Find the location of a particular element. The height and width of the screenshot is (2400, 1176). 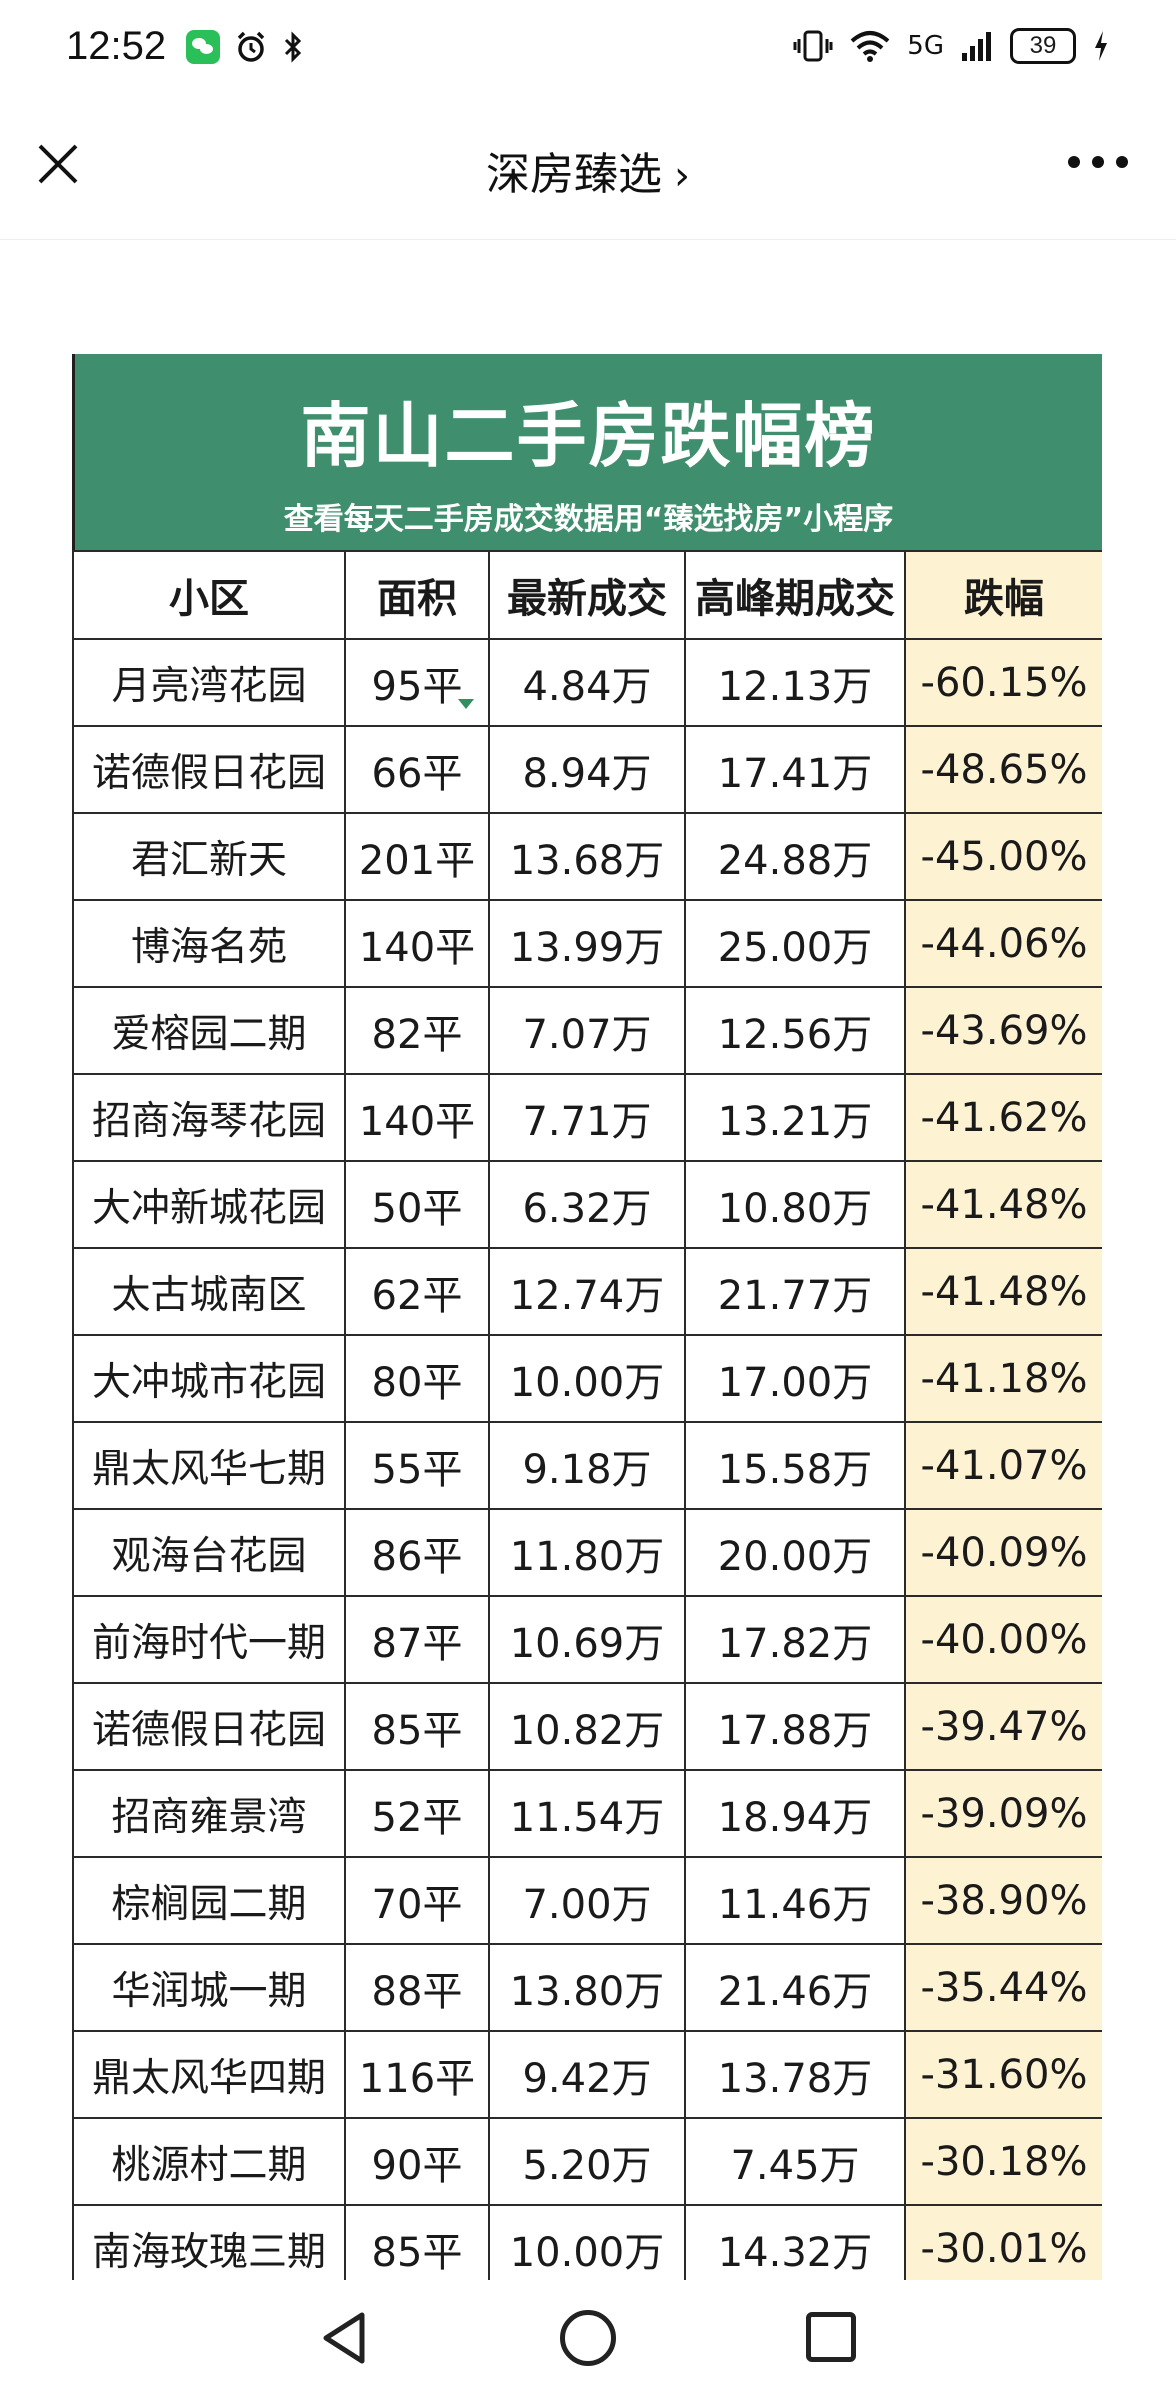

cell-area: 116平 is located at coordinates (417, 2074).